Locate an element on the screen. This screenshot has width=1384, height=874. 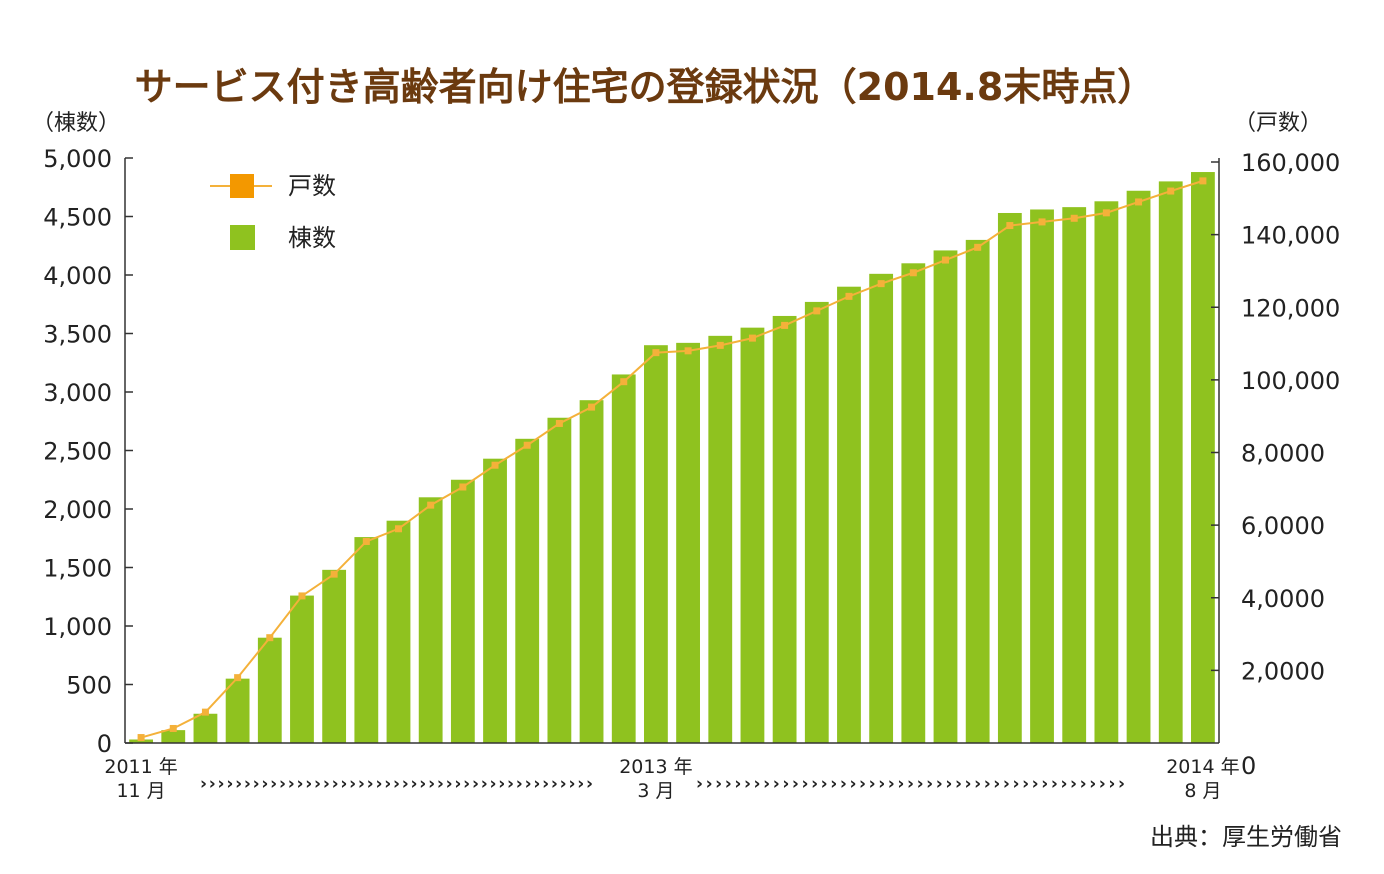
left-tick-label-8: 4,000 is located at coordinates (77, 276).